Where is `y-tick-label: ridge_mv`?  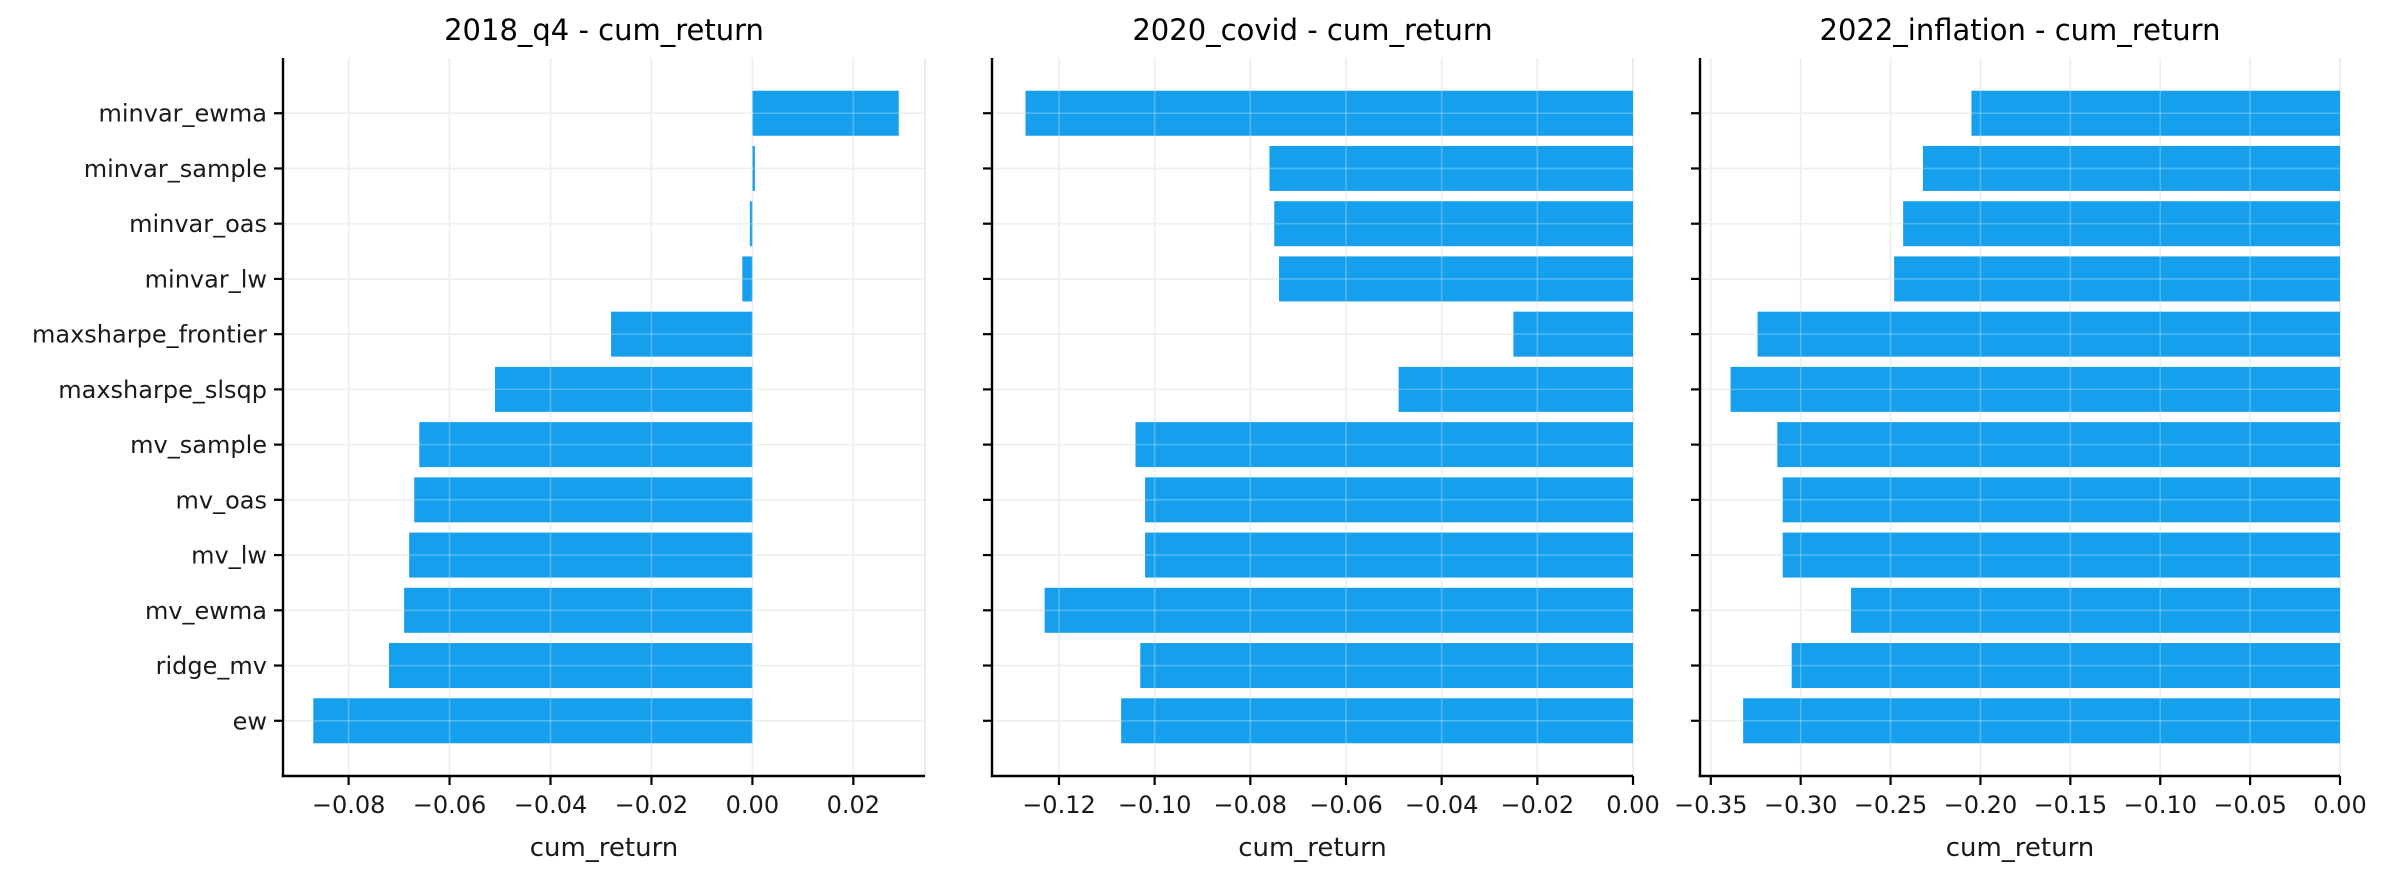
y-tick-label: ridge_mv is located at coordinates (211, 666).